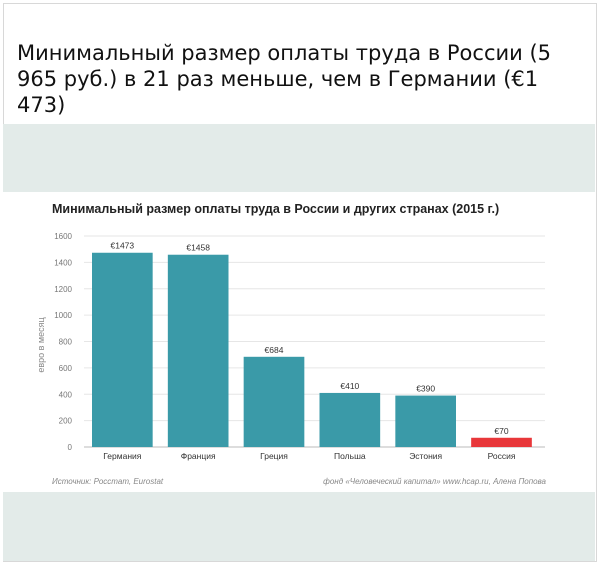  Describe the element at coordinates (198, 248) in the screenshot. I see `value-label: €1458` at that location.